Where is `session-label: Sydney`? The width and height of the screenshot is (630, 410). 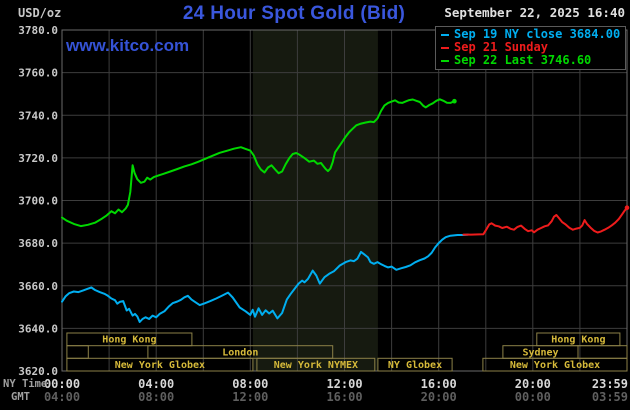 session-label: Sydney is located at coordinates (540, 352).